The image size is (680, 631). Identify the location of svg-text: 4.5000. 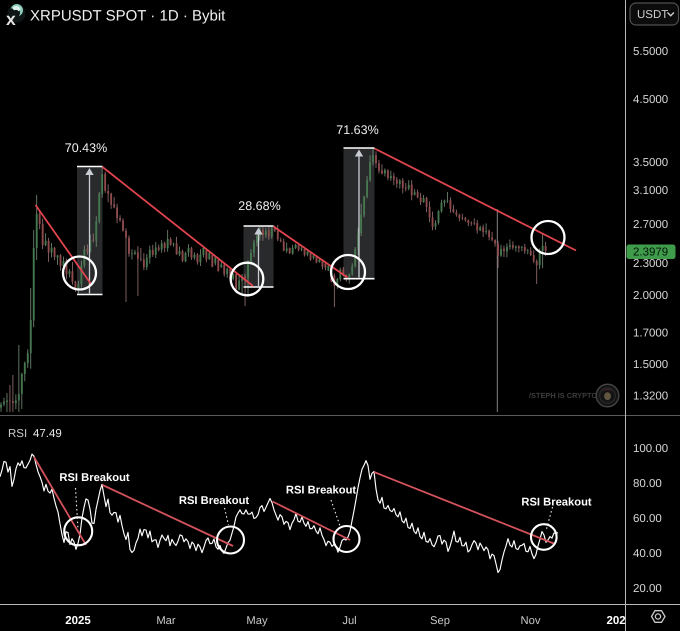
(650, 100).